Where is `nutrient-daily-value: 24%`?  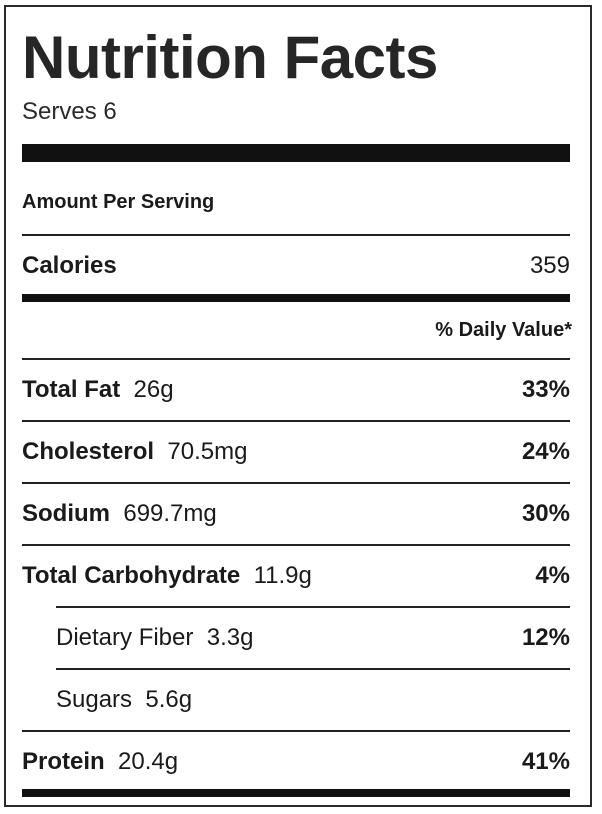 nutrient-daily-value: 24% is located at coordinates (545, 451).